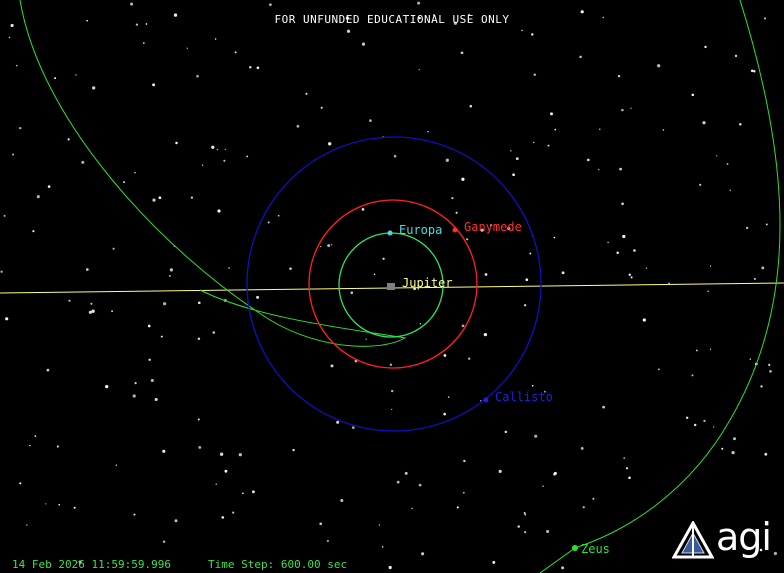 The width and height of the screenshot is (784, 573). I want to click on simulation-date: 14 Feb 2026 11:59:59.996, so click(91, 564).